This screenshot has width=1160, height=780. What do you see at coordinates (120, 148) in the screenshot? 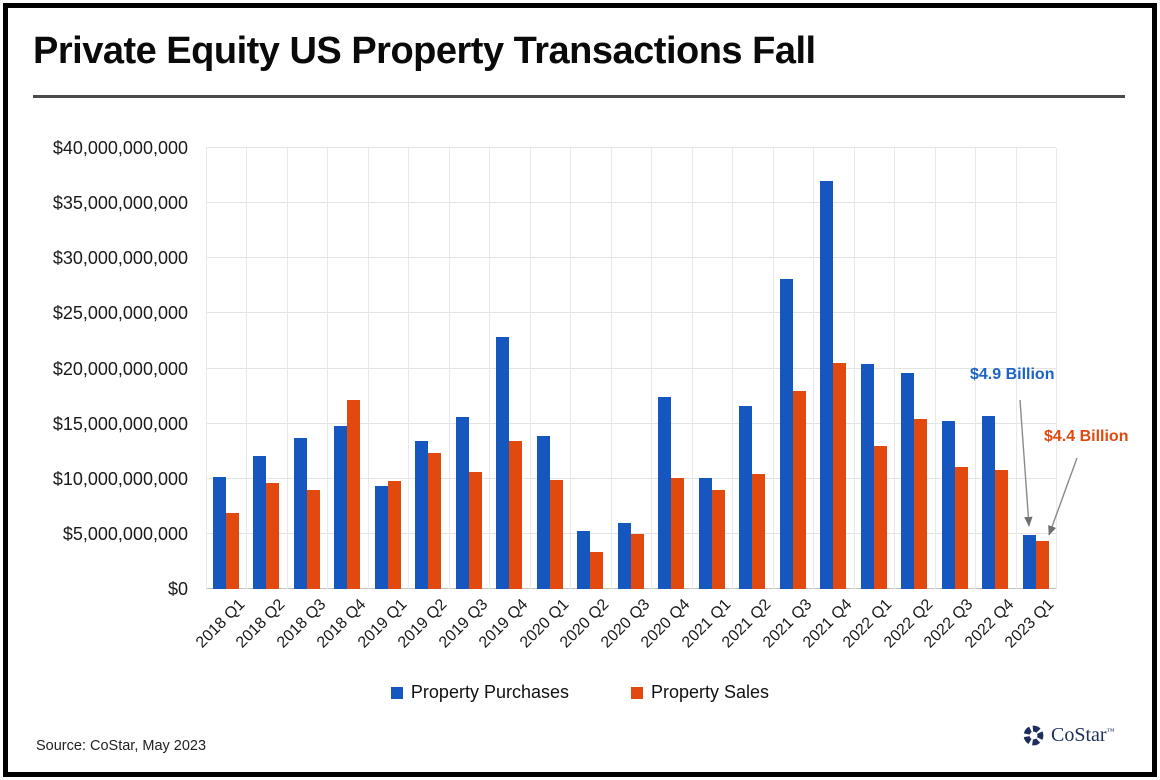
I see `y-axis-tick-label: $40,000,000,000` at bounding box center [120, 148].